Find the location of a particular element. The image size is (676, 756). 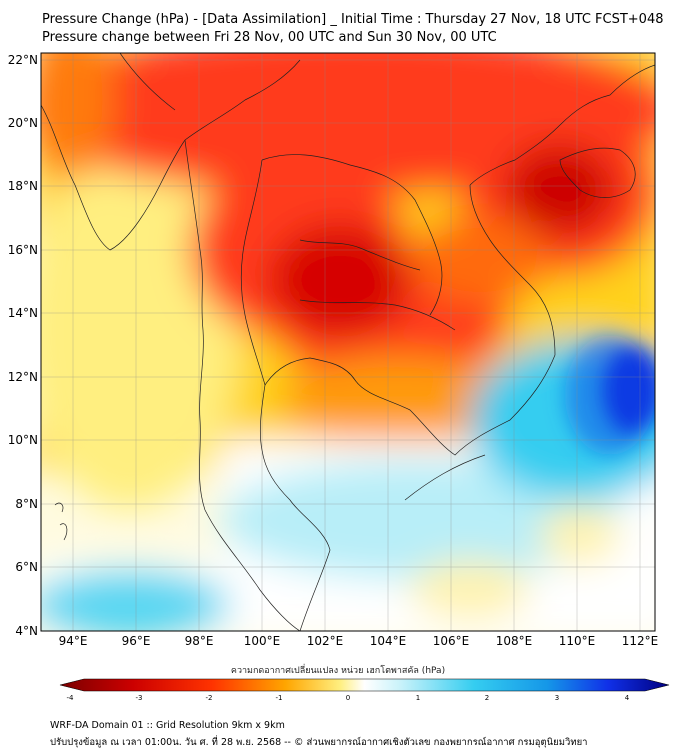

colorbar is located at coordinates (364, 685).